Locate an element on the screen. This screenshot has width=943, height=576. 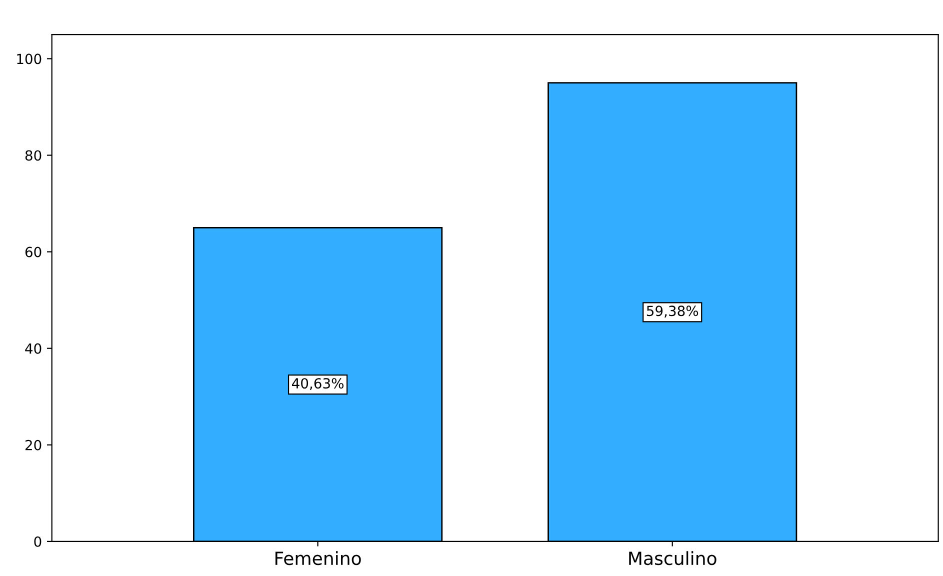
annotation: 40,63% is located at coordinates (318, 384).